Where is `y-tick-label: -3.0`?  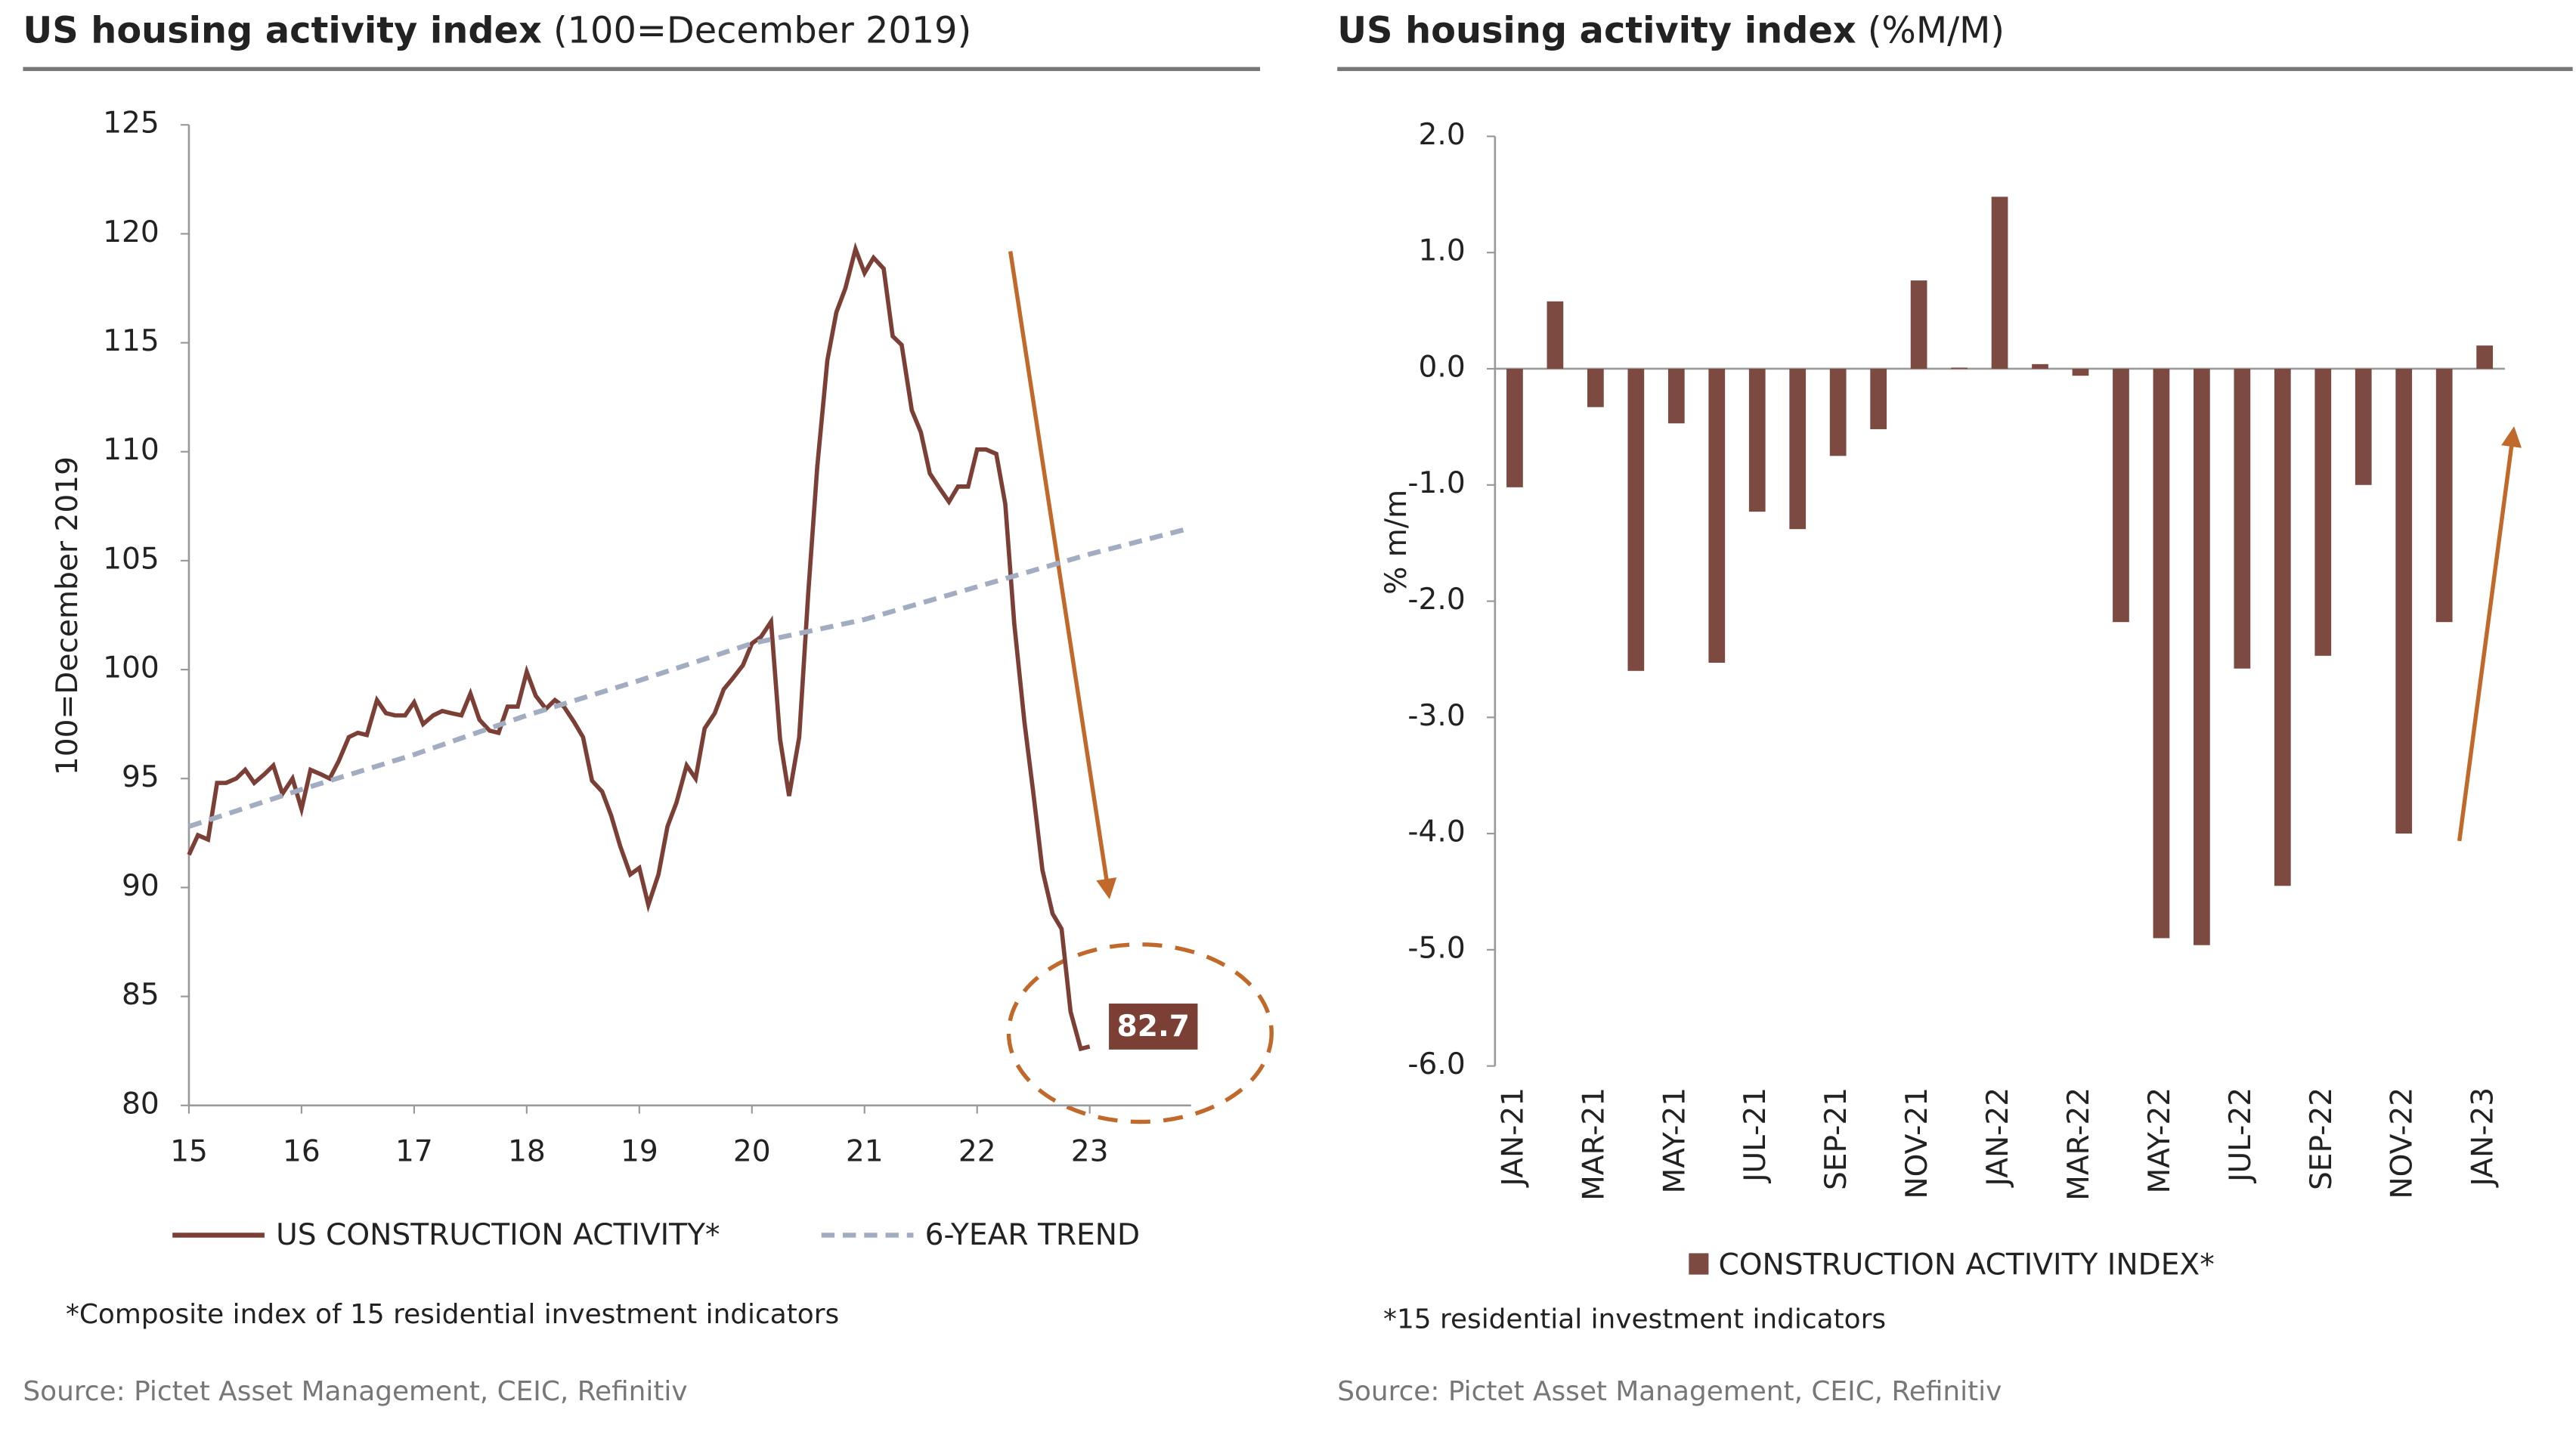
y-tick-label: -3.0 is located at coordinates (1436, 716).